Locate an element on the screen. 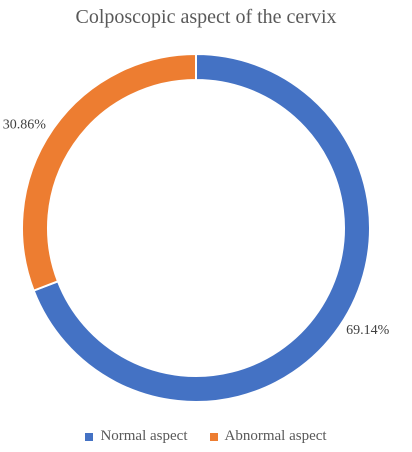 The image size is (412, 452). legend-swatch-normal-aspect is located at coordinates (89, 436).